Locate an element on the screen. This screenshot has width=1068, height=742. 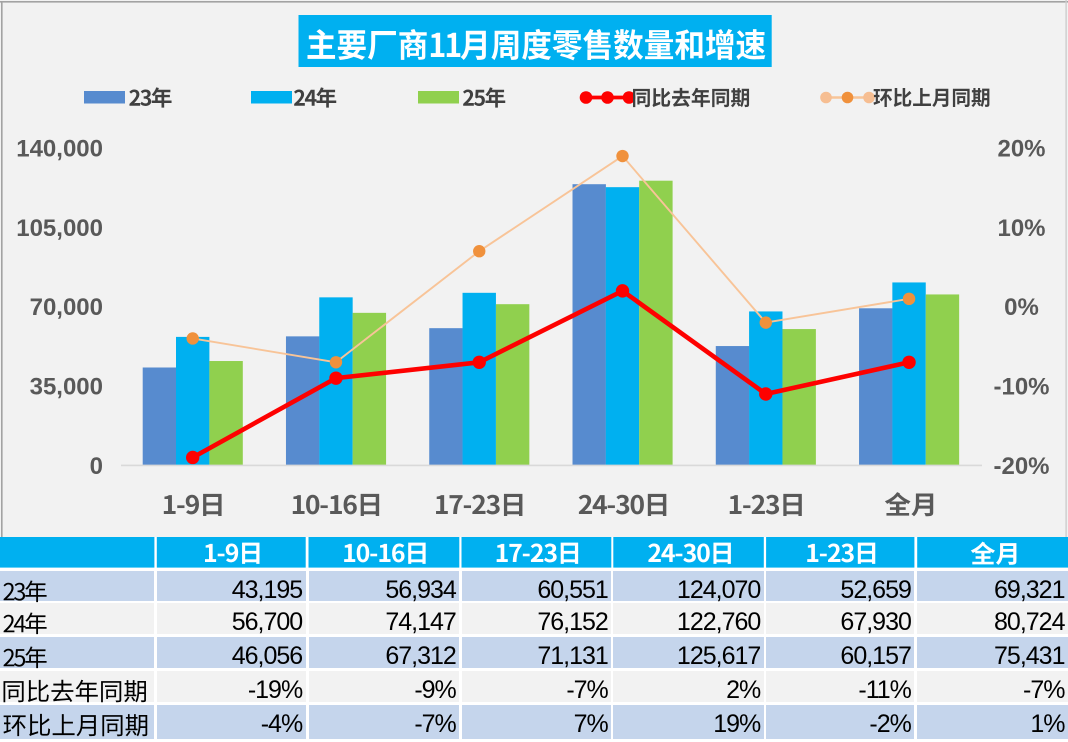
svg-text: 70,000 is located at coordinates (66, 307).